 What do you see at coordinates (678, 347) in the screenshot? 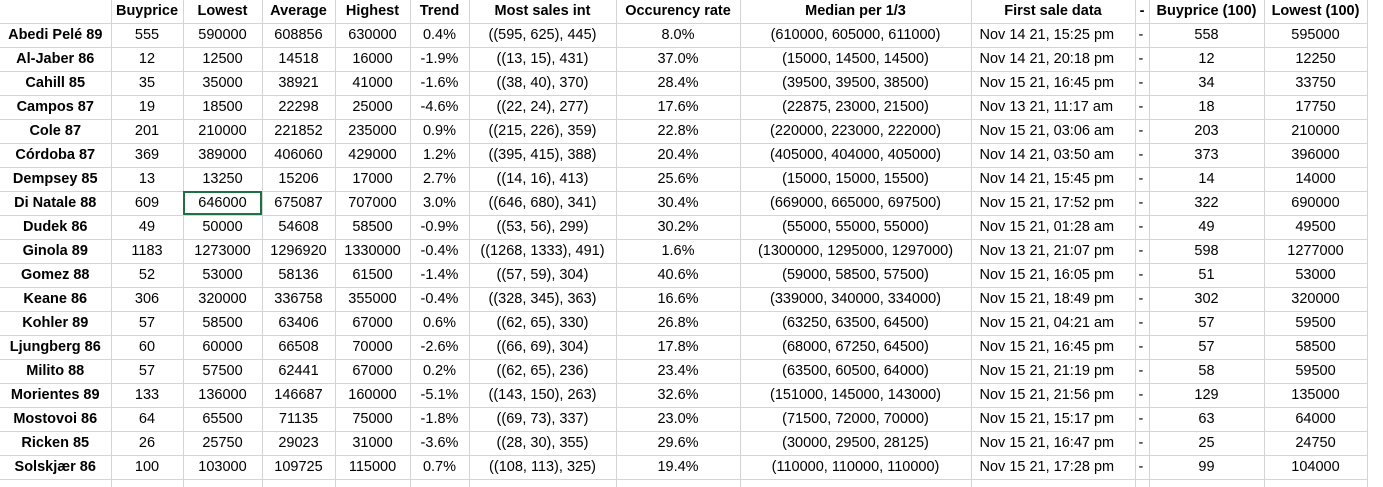
I see `occurency-rate-cell: 17.8%` at bounding box center [678, 347].